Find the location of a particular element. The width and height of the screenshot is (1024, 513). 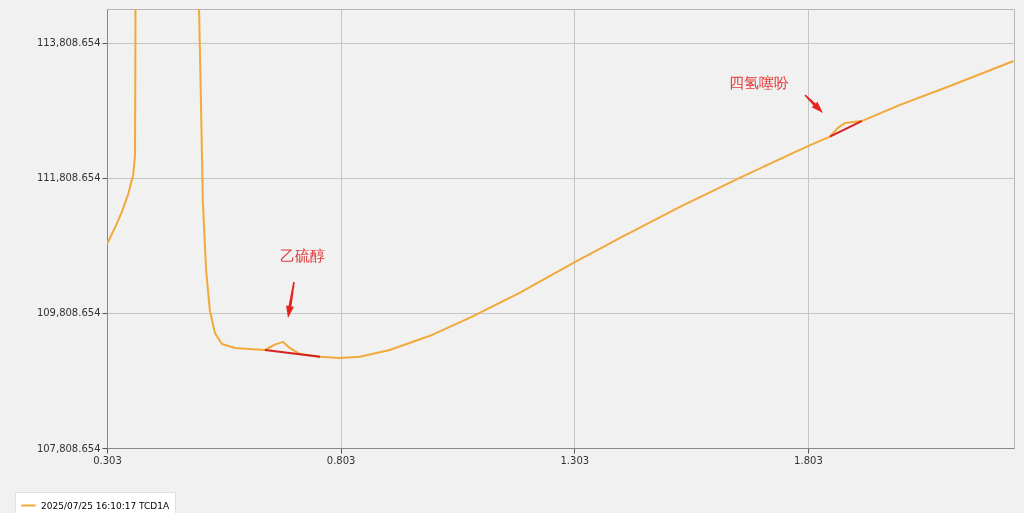

annotation: 乙硫醇 is located at coordinates (302, 256).